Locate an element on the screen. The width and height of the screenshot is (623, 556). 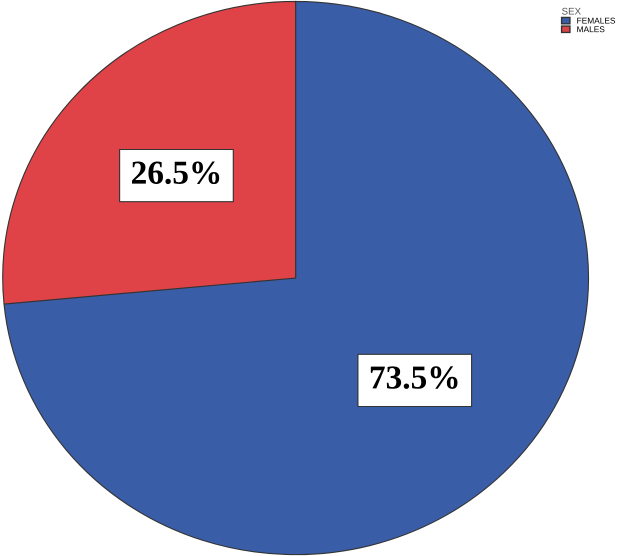
data-label: 26.5% is located at coordinates (176, 172).